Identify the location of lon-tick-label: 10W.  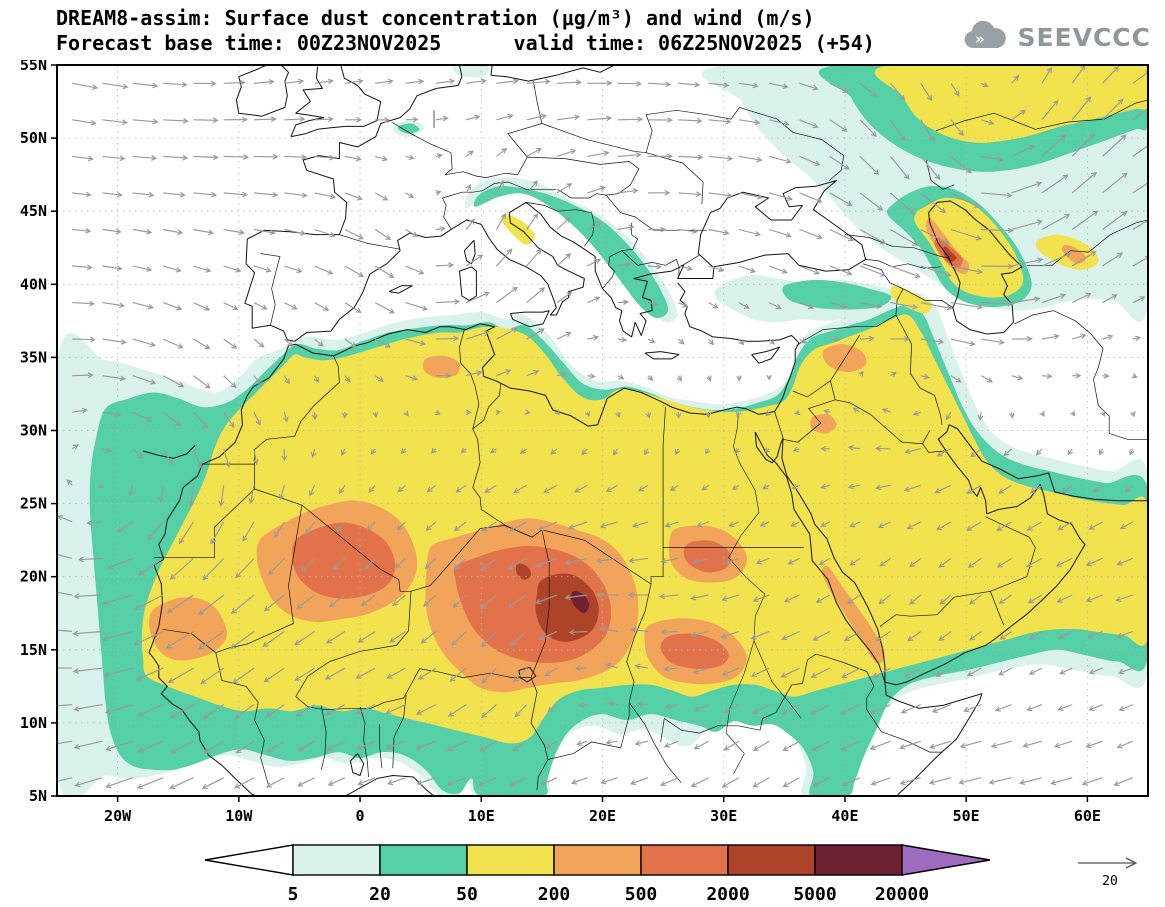
(239, 816).